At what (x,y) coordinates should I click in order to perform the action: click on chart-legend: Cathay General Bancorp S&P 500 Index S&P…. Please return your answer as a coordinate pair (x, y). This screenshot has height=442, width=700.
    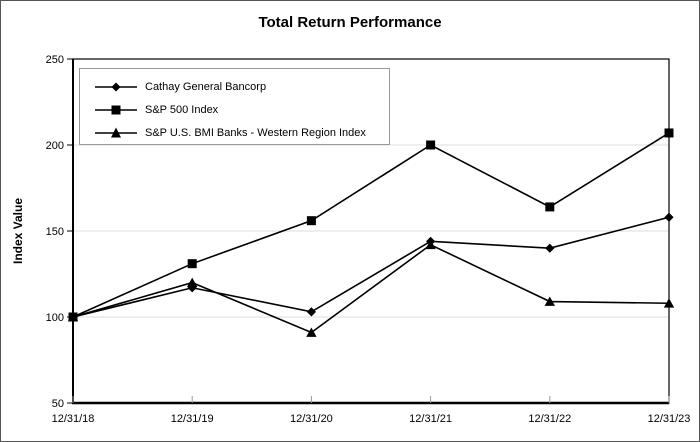
    Looking at the image, I should click on (234, 106).